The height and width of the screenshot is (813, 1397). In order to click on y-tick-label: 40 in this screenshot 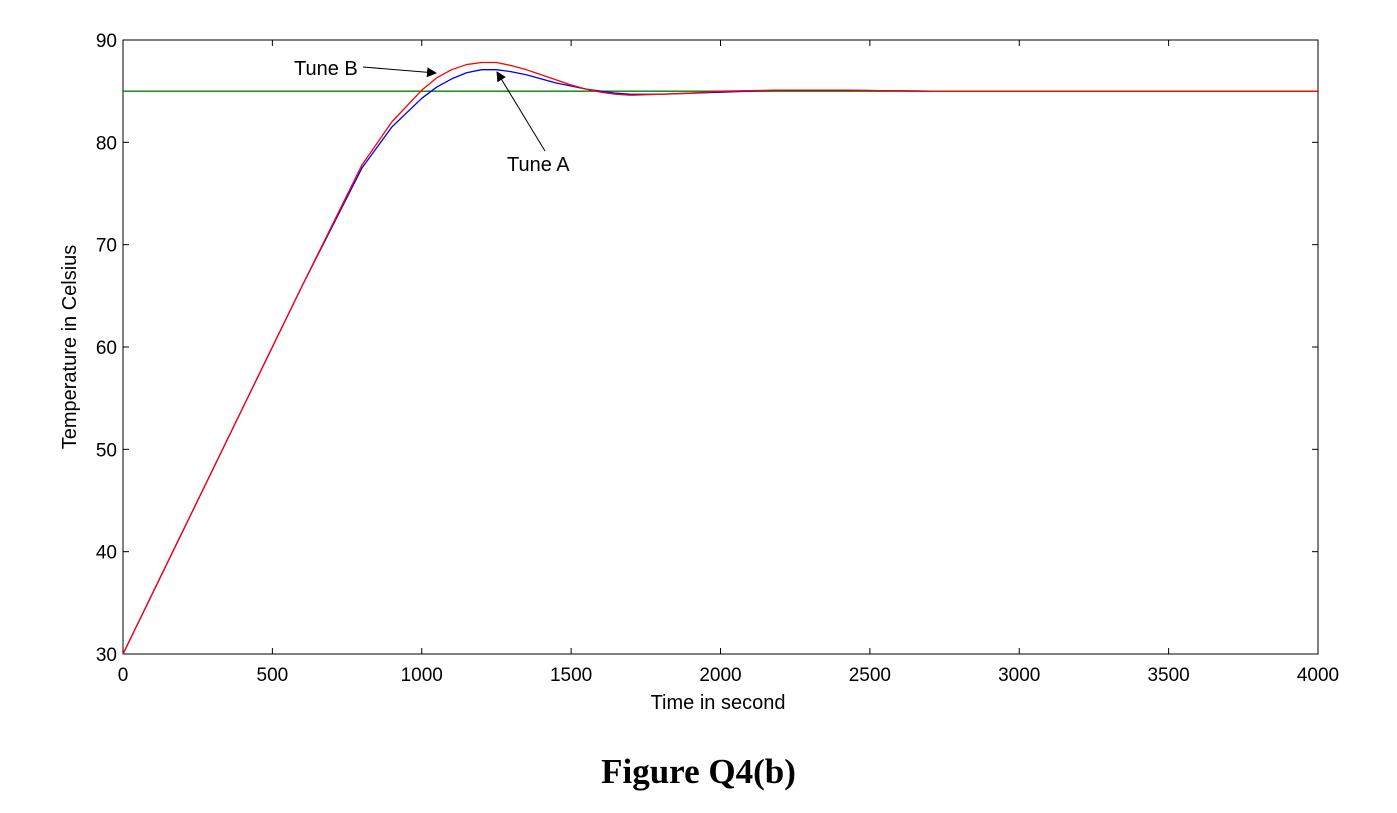, I will do `click(106, 553)`.